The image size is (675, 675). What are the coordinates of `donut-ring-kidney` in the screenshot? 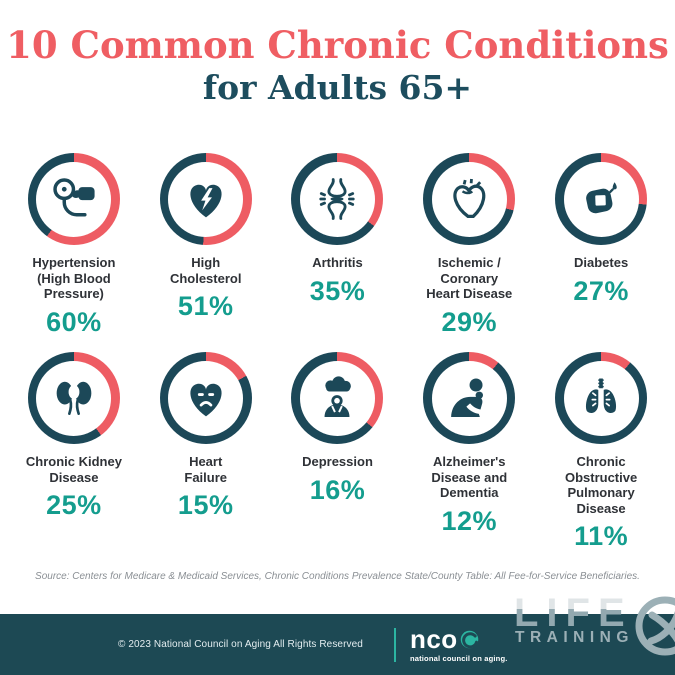 It's located at (73, 398).